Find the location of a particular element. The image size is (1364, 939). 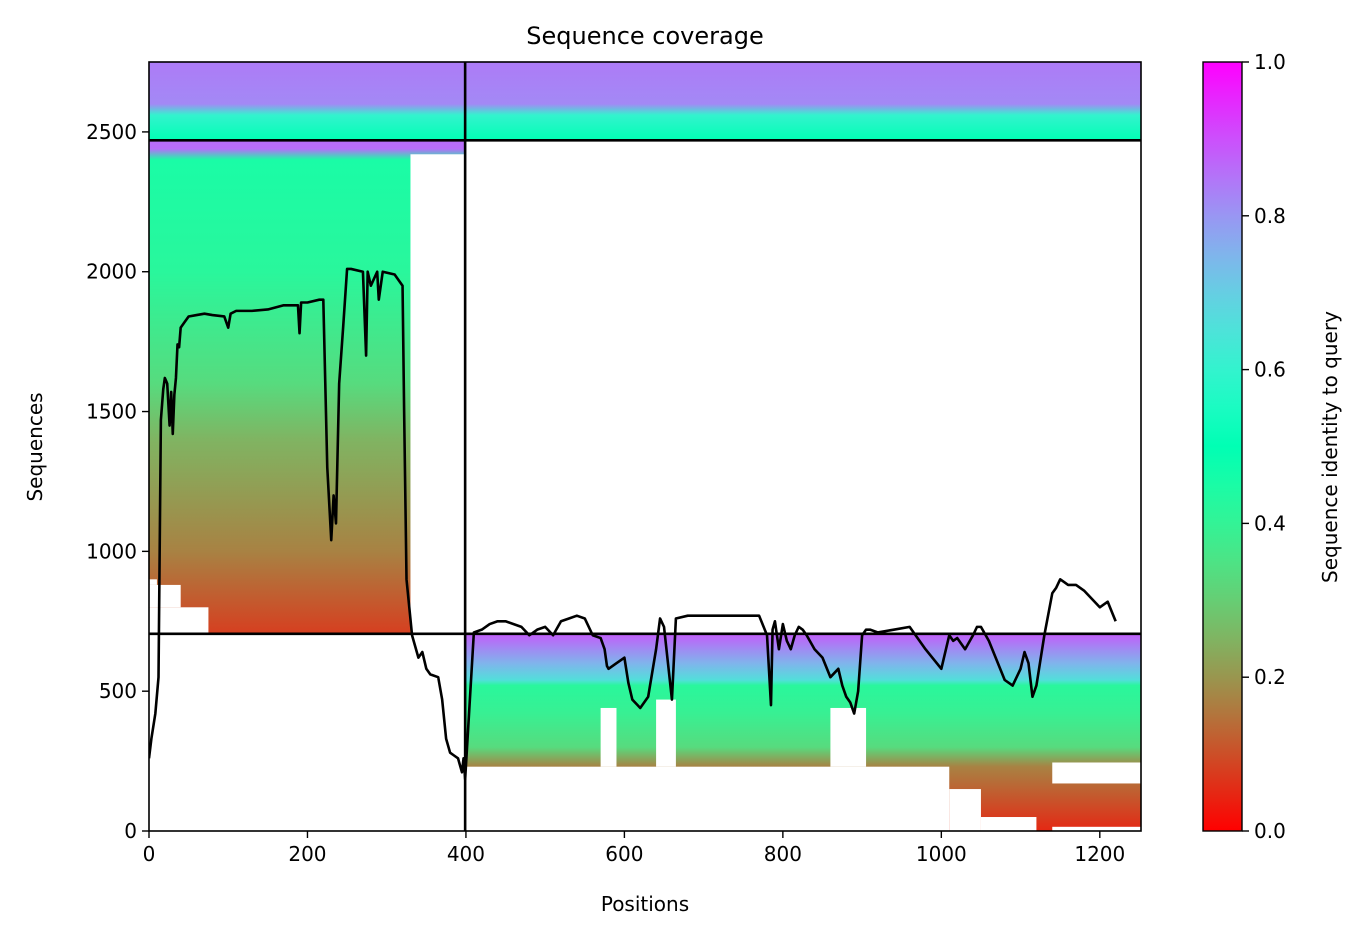

y-tick-label: 0 is located at coordinates (130, 831).